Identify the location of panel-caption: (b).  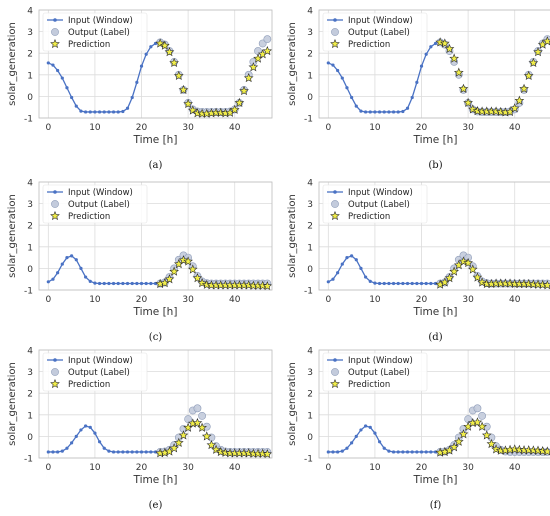
(435, 165).